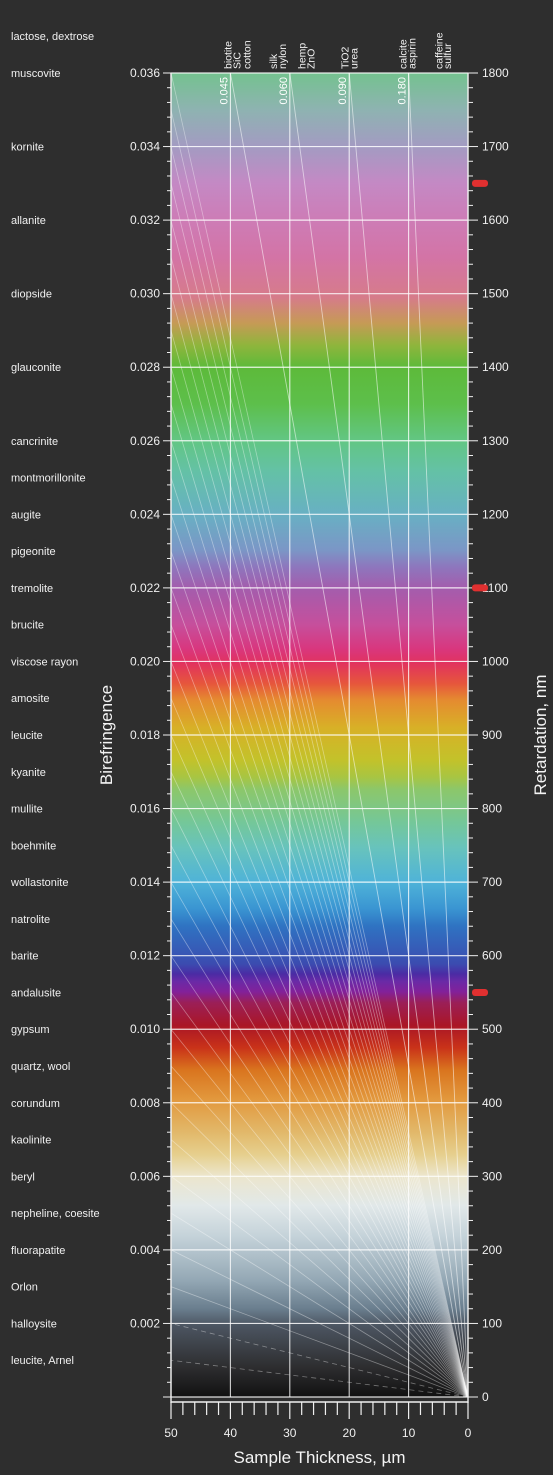 This screenshot has height=1475, width=553. I want to click on top-material-label: urea, so click(354, 58).